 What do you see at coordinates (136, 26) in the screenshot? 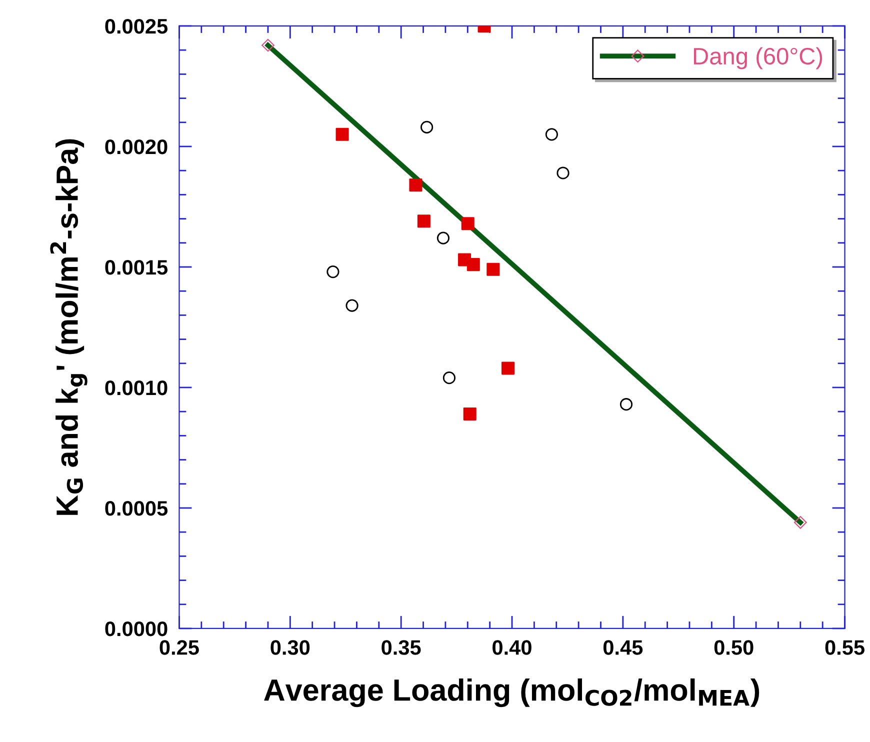
I see `y-tick-label: 0.0025` at bounding box center [136, 26].